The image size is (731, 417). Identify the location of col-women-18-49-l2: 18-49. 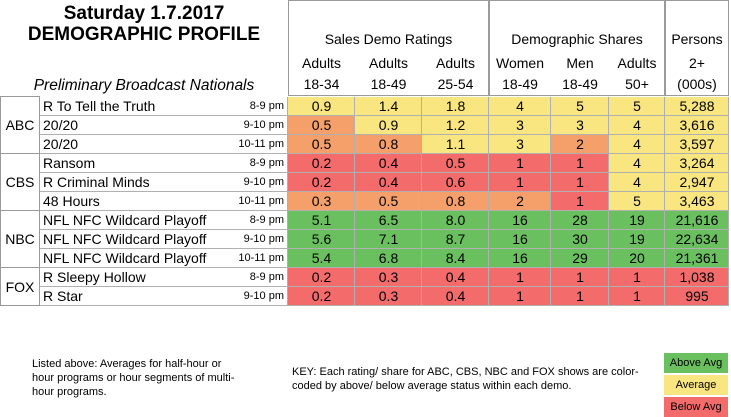
(520, 84).